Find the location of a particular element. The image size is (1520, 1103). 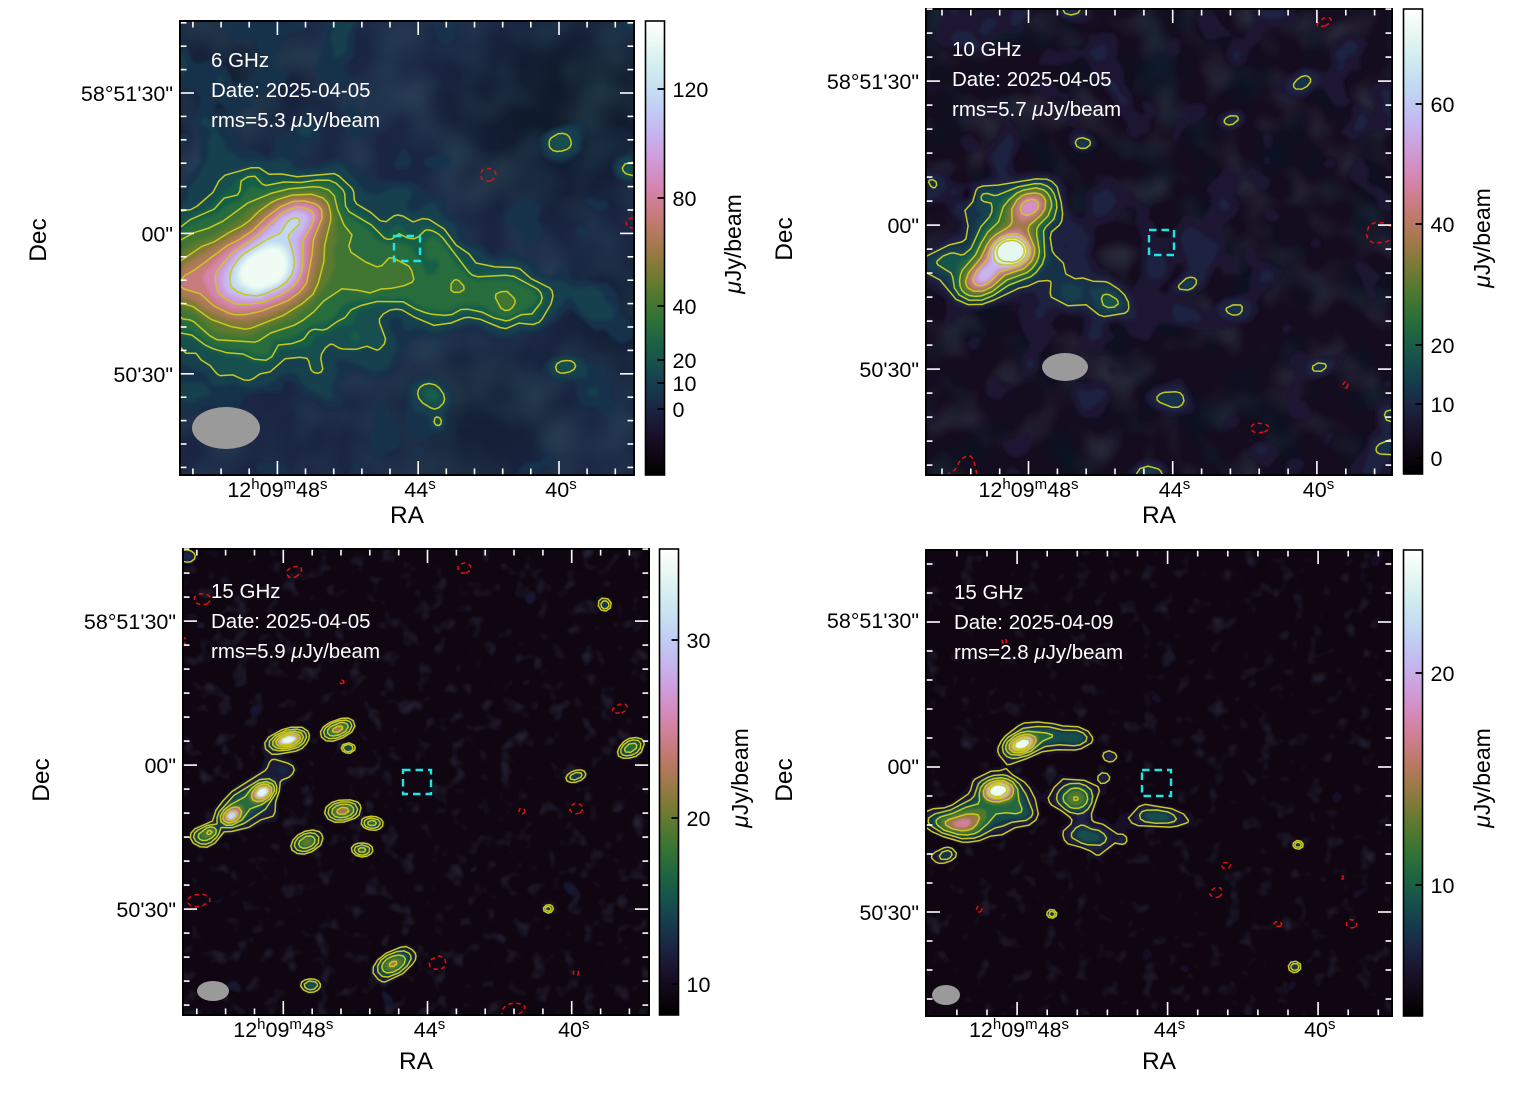

svg-text: Date: 2025-04-09 is located at coordinates (1034, 622).